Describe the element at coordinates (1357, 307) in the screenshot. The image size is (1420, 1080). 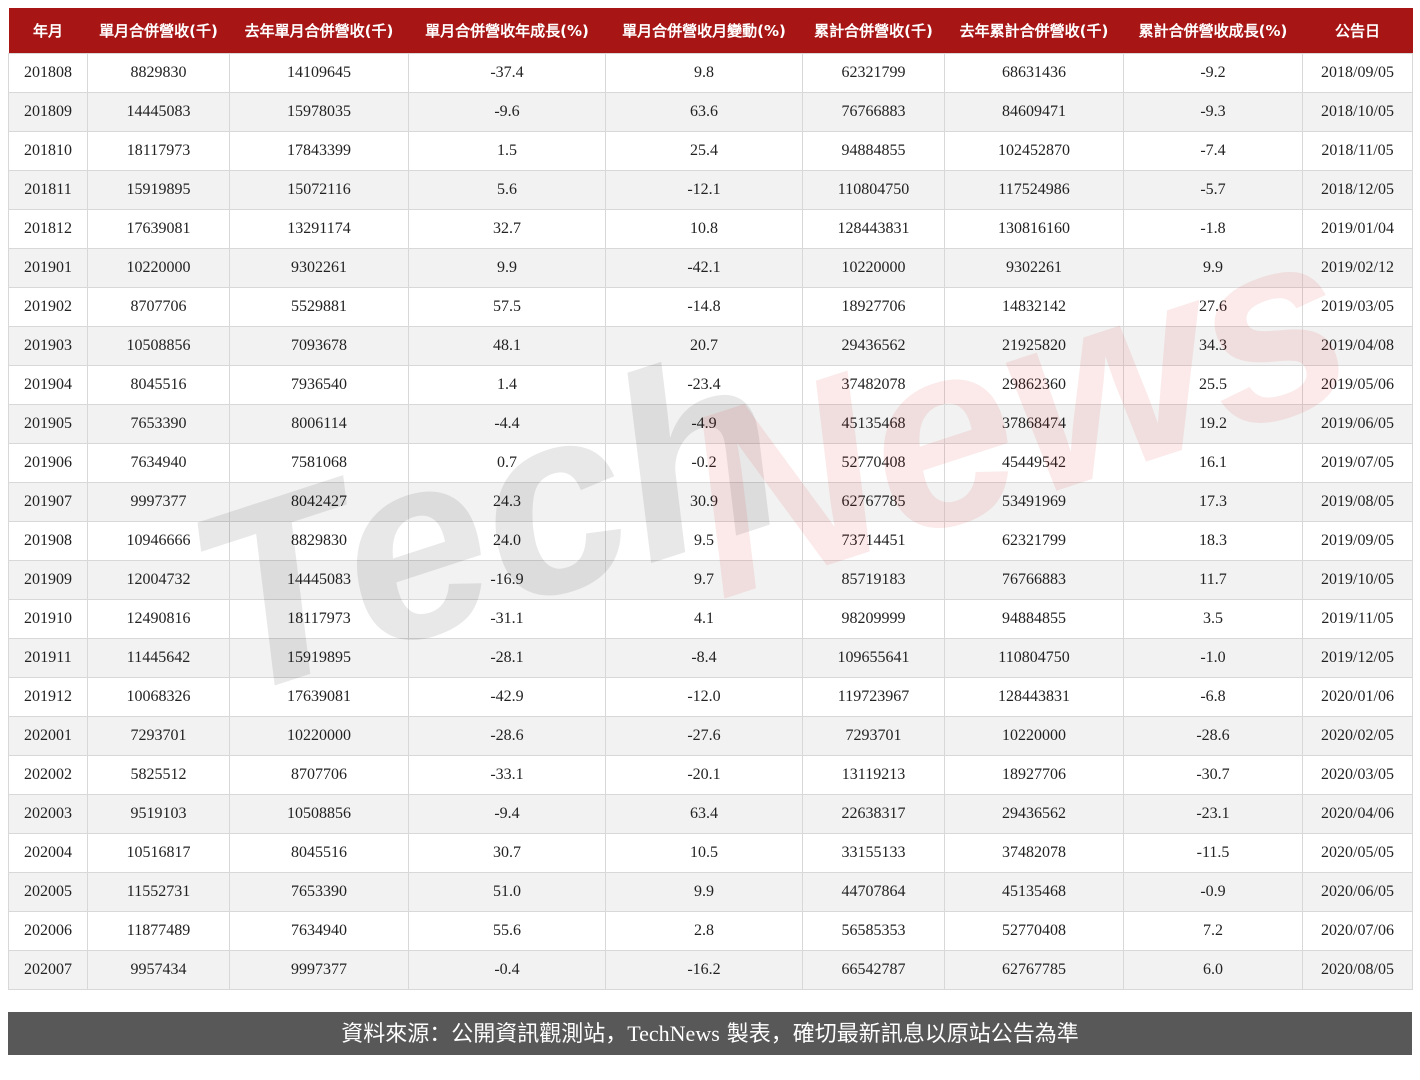
I see `table-cell: 2019/03/05` at that location.